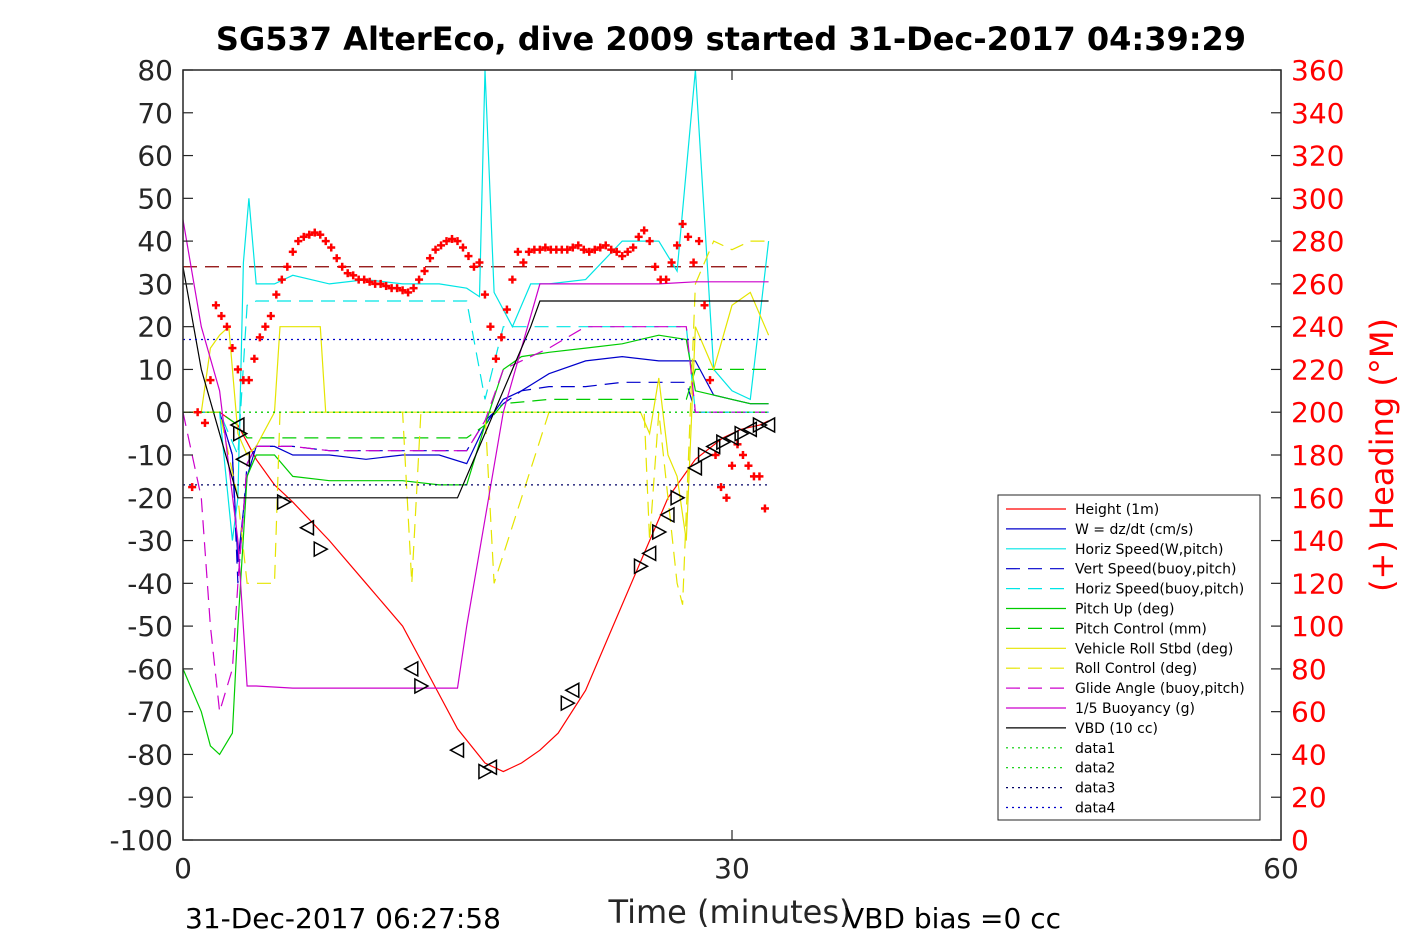 The height and width of the screenshot is (945, 1417). What do you see at coordinates (476, 458) in the screenshot?
I see `series-line-w-dz-dt-cm-s` at bounding box center [476, 458].